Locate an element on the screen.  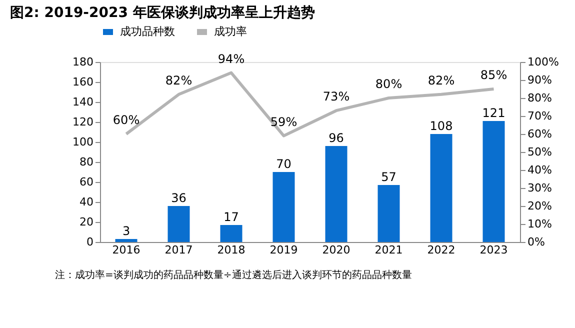
y-tick-label: 180 is located at coordinates (83, 62).